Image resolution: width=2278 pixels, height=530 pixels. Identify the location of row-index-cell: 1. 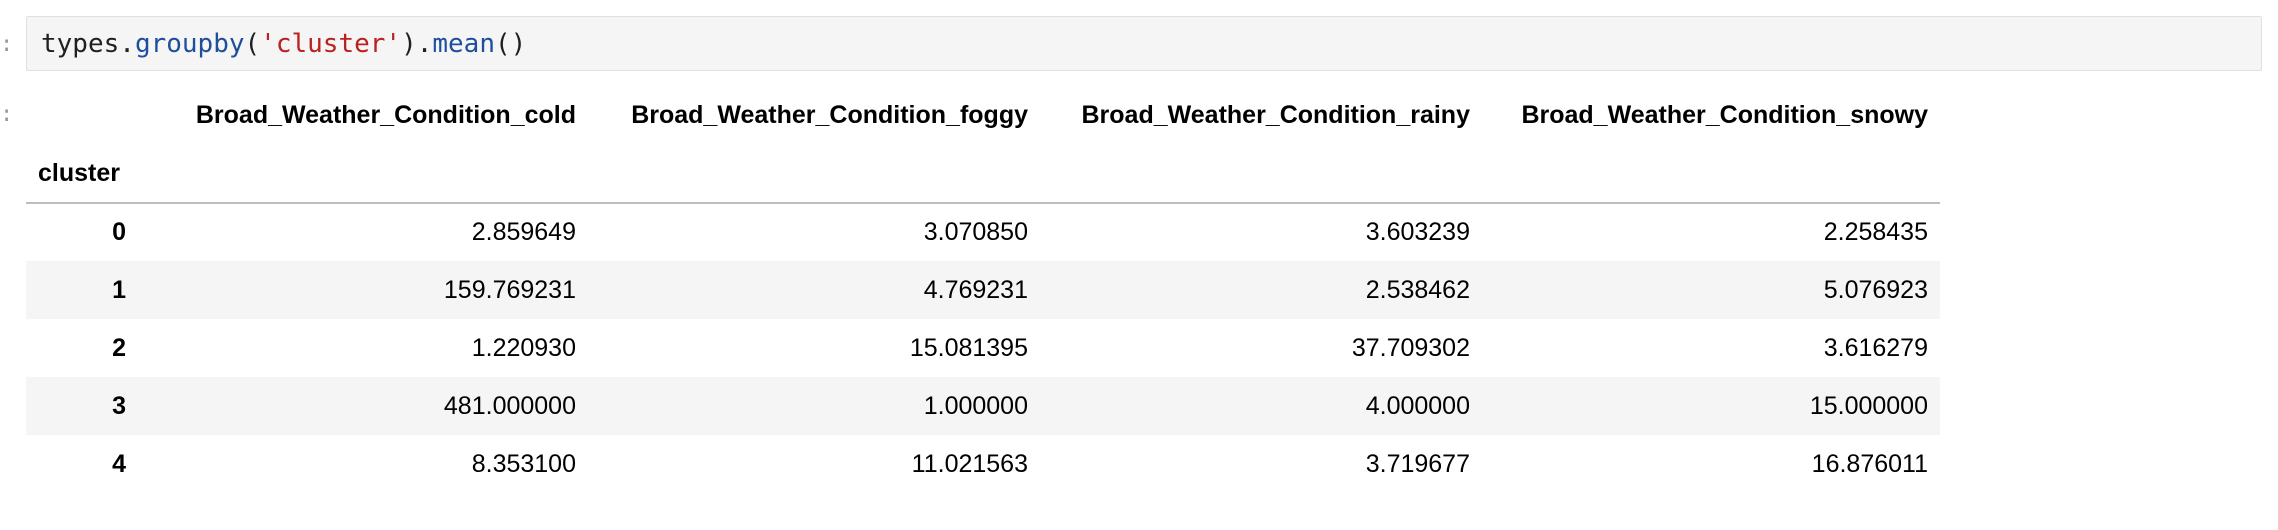
(119, 289).